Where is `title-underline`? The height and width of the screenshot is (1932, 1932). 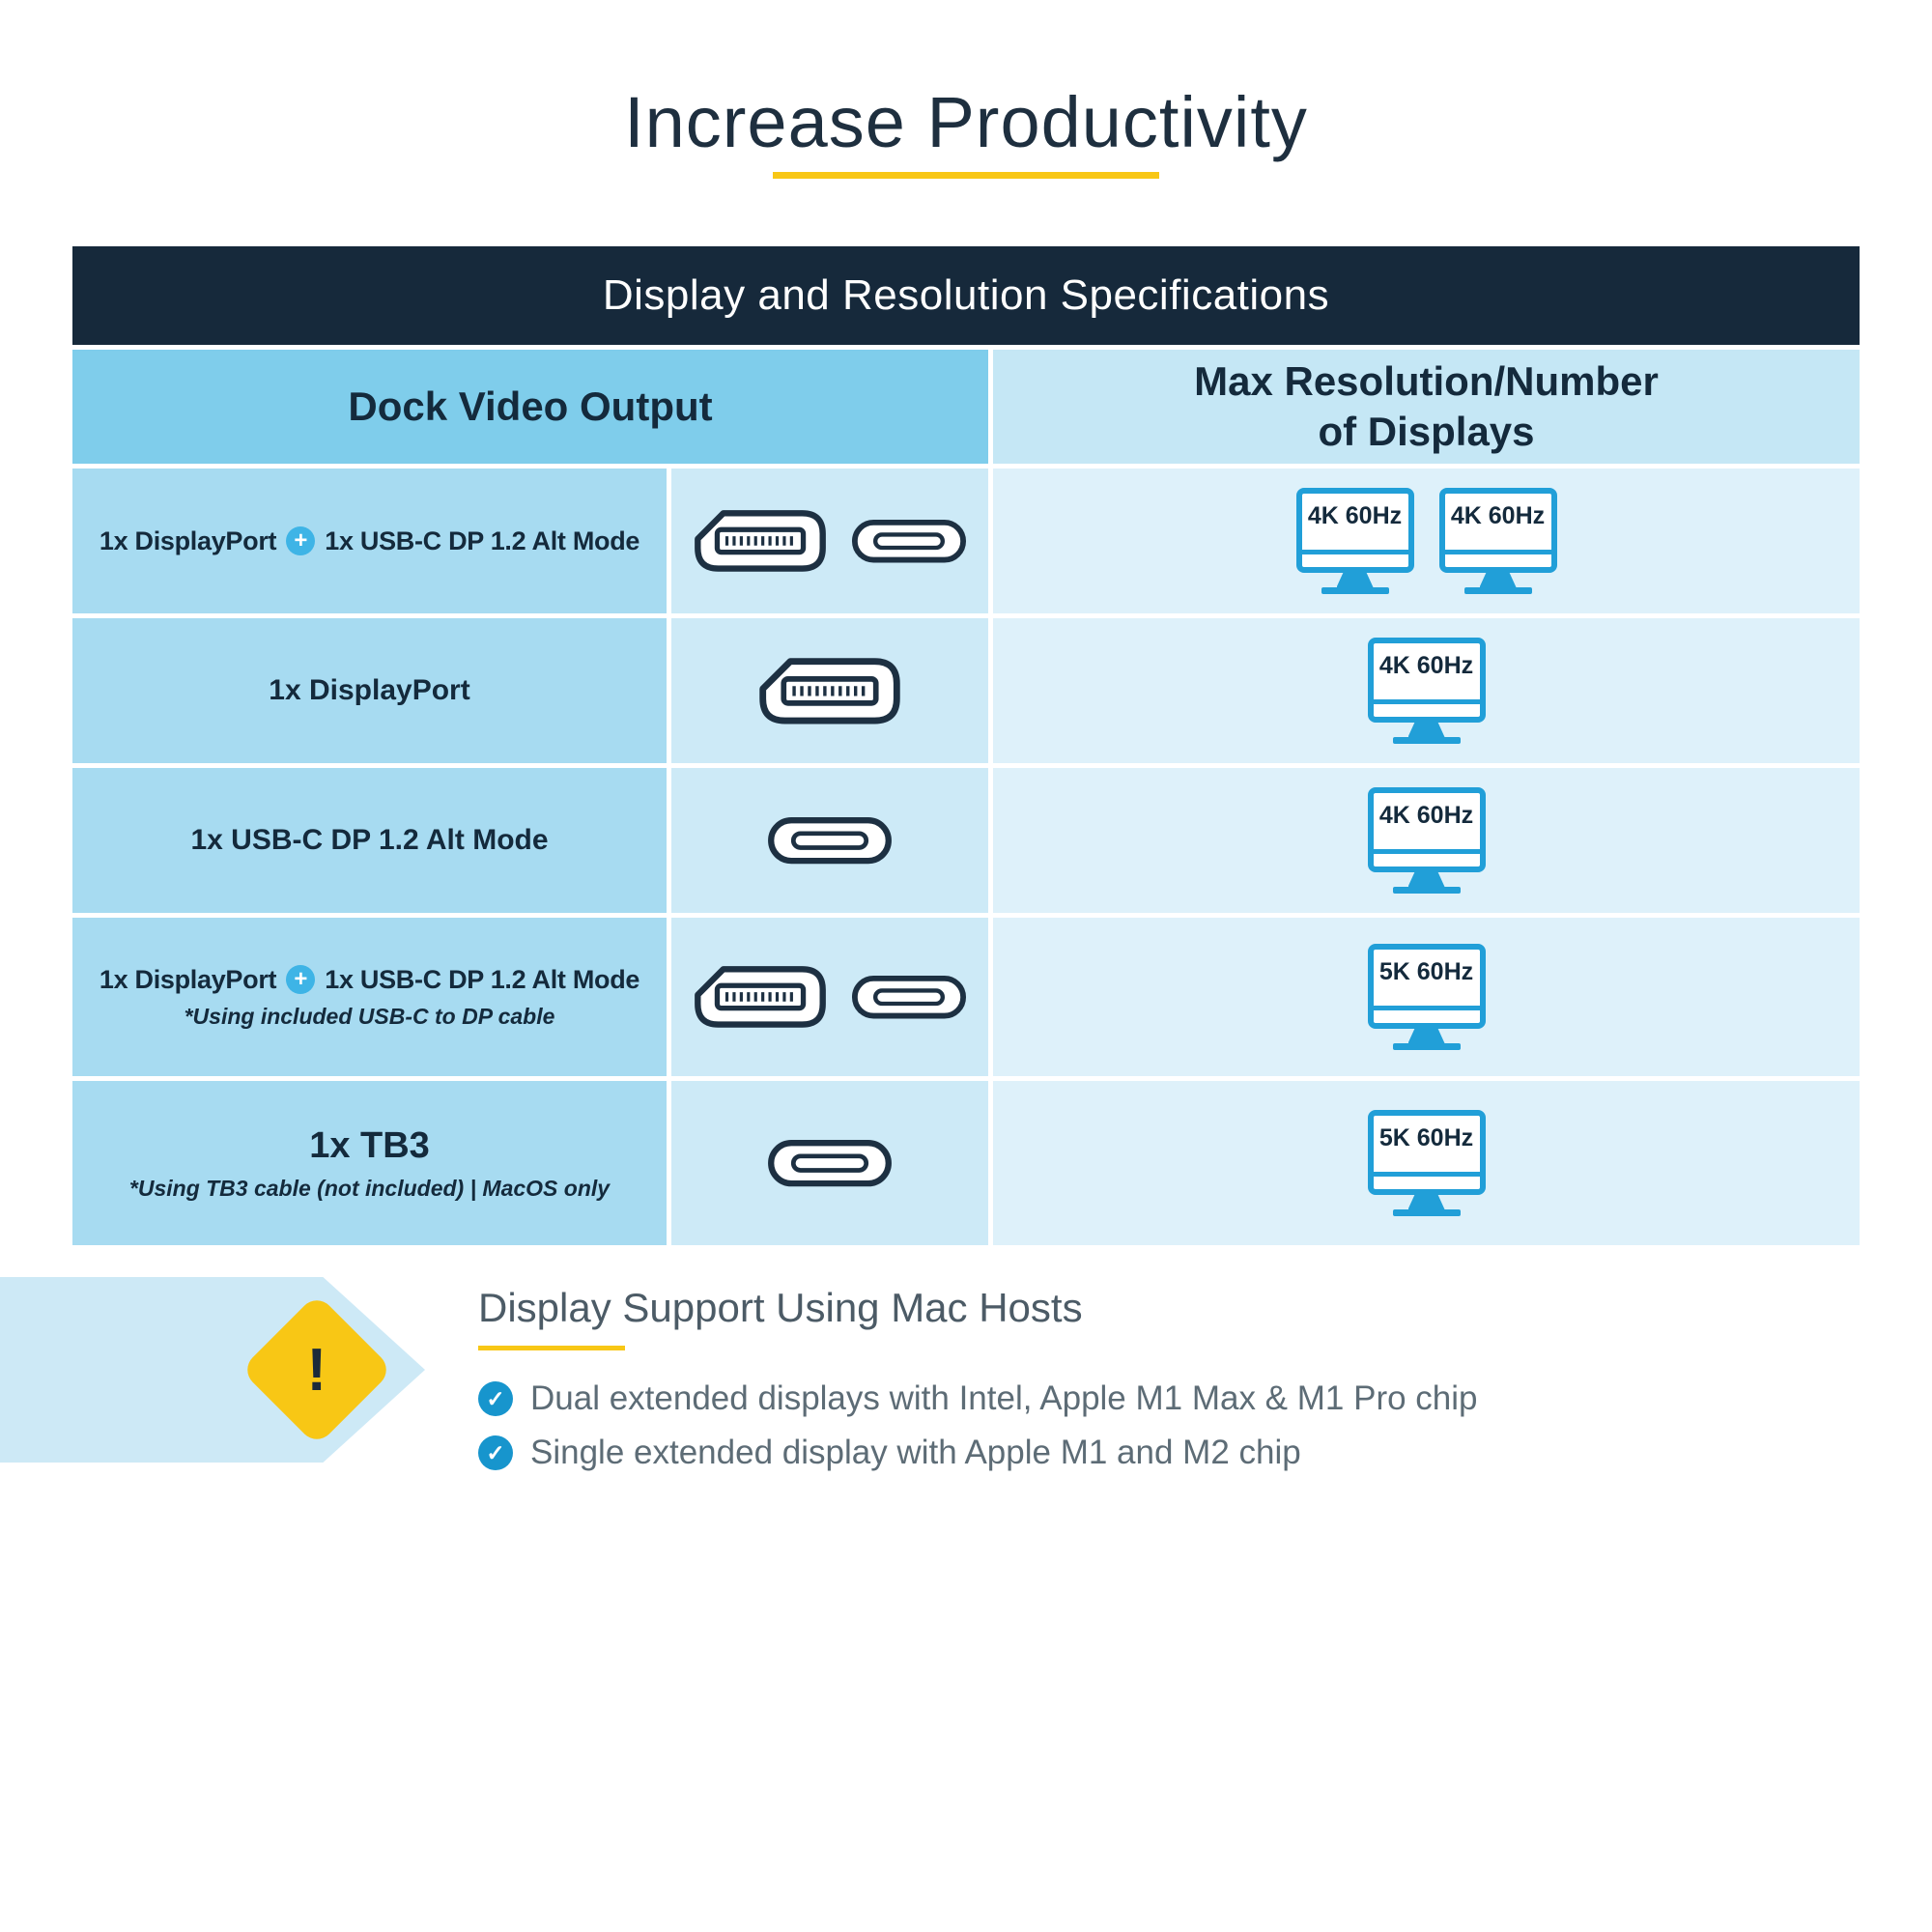
title-underline is located at coordinates (966, 175).